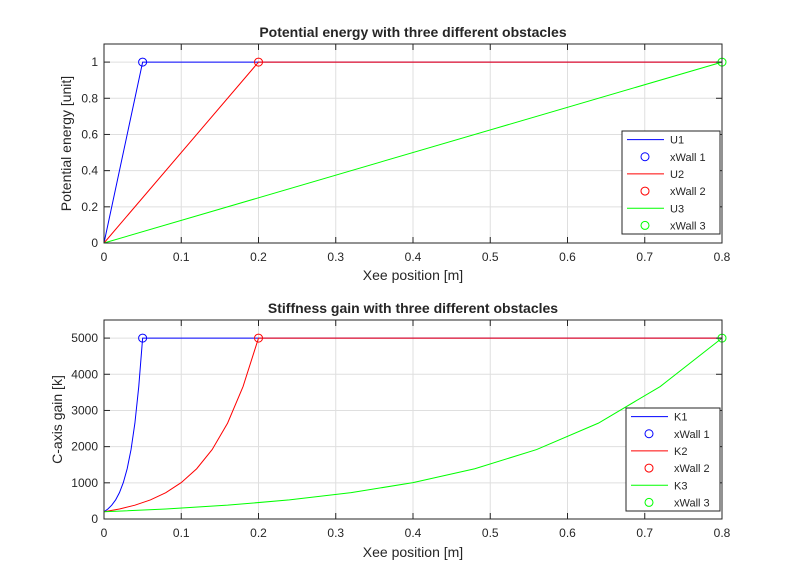  Describe the element at coordinates (677, 209) in the screenshot. I see `legend-entry-label: U3` at that location.